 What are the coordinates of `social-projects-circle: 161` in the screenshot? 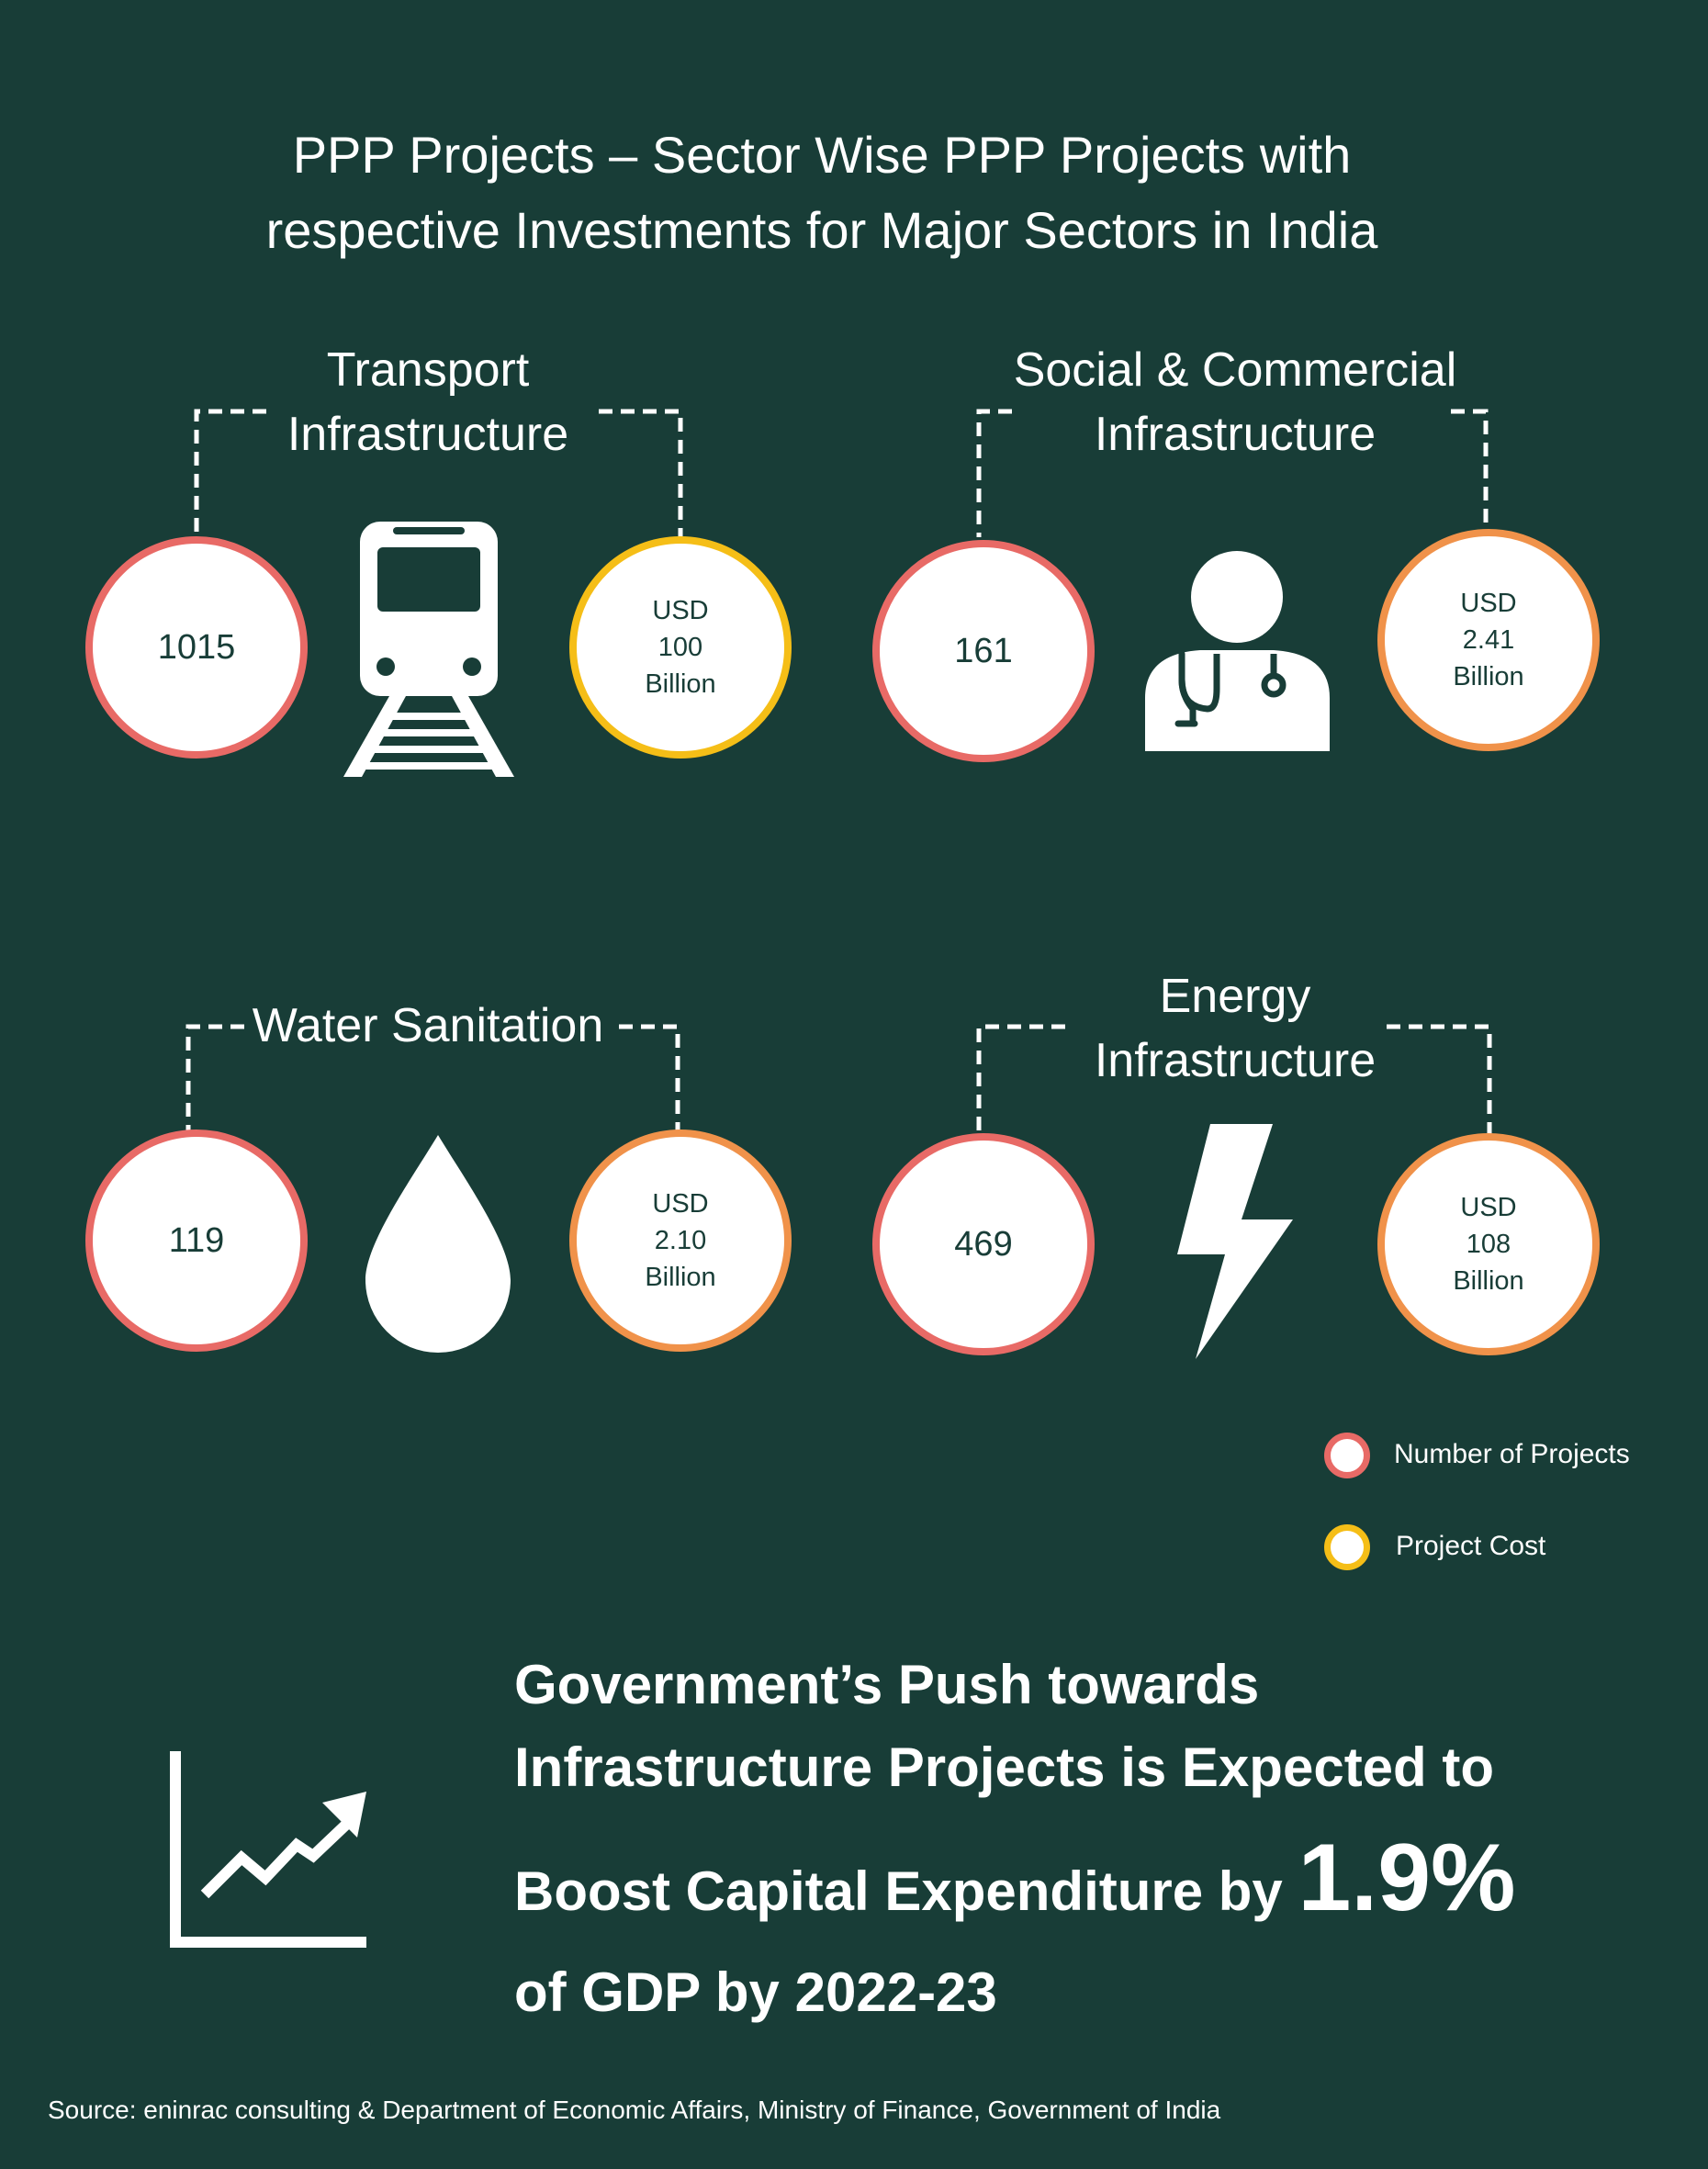 It's located at (984, 651).